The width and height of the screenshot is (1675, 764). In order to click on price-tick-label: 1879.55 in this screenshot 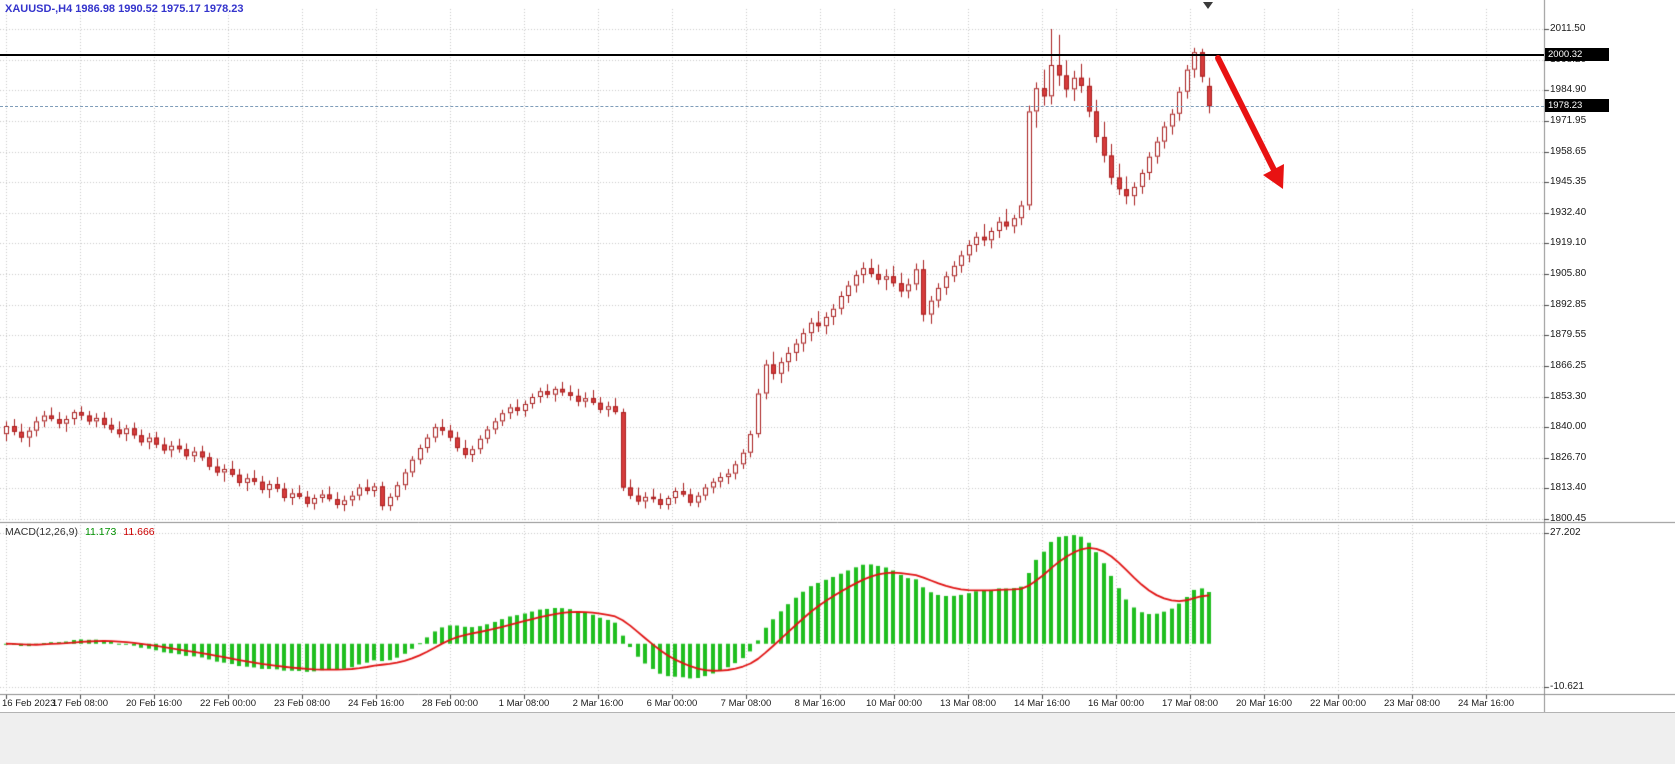, I will do `click(1568, 335)`.